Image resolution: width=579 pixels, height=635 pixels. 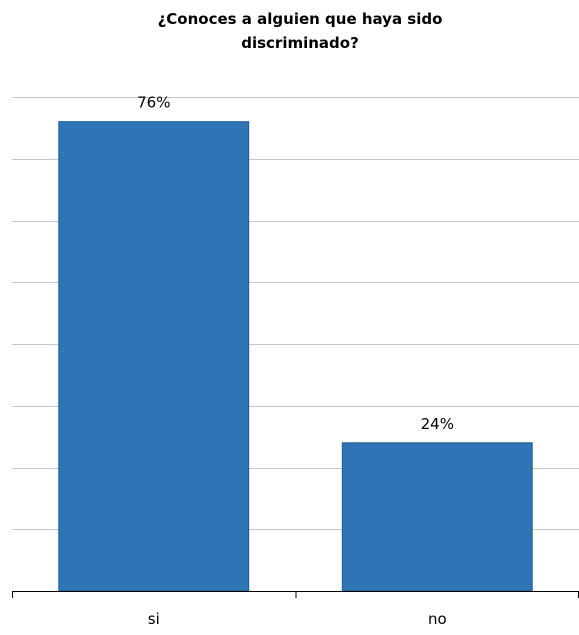 I want to click on bar-no, so click(x=437, y=517).